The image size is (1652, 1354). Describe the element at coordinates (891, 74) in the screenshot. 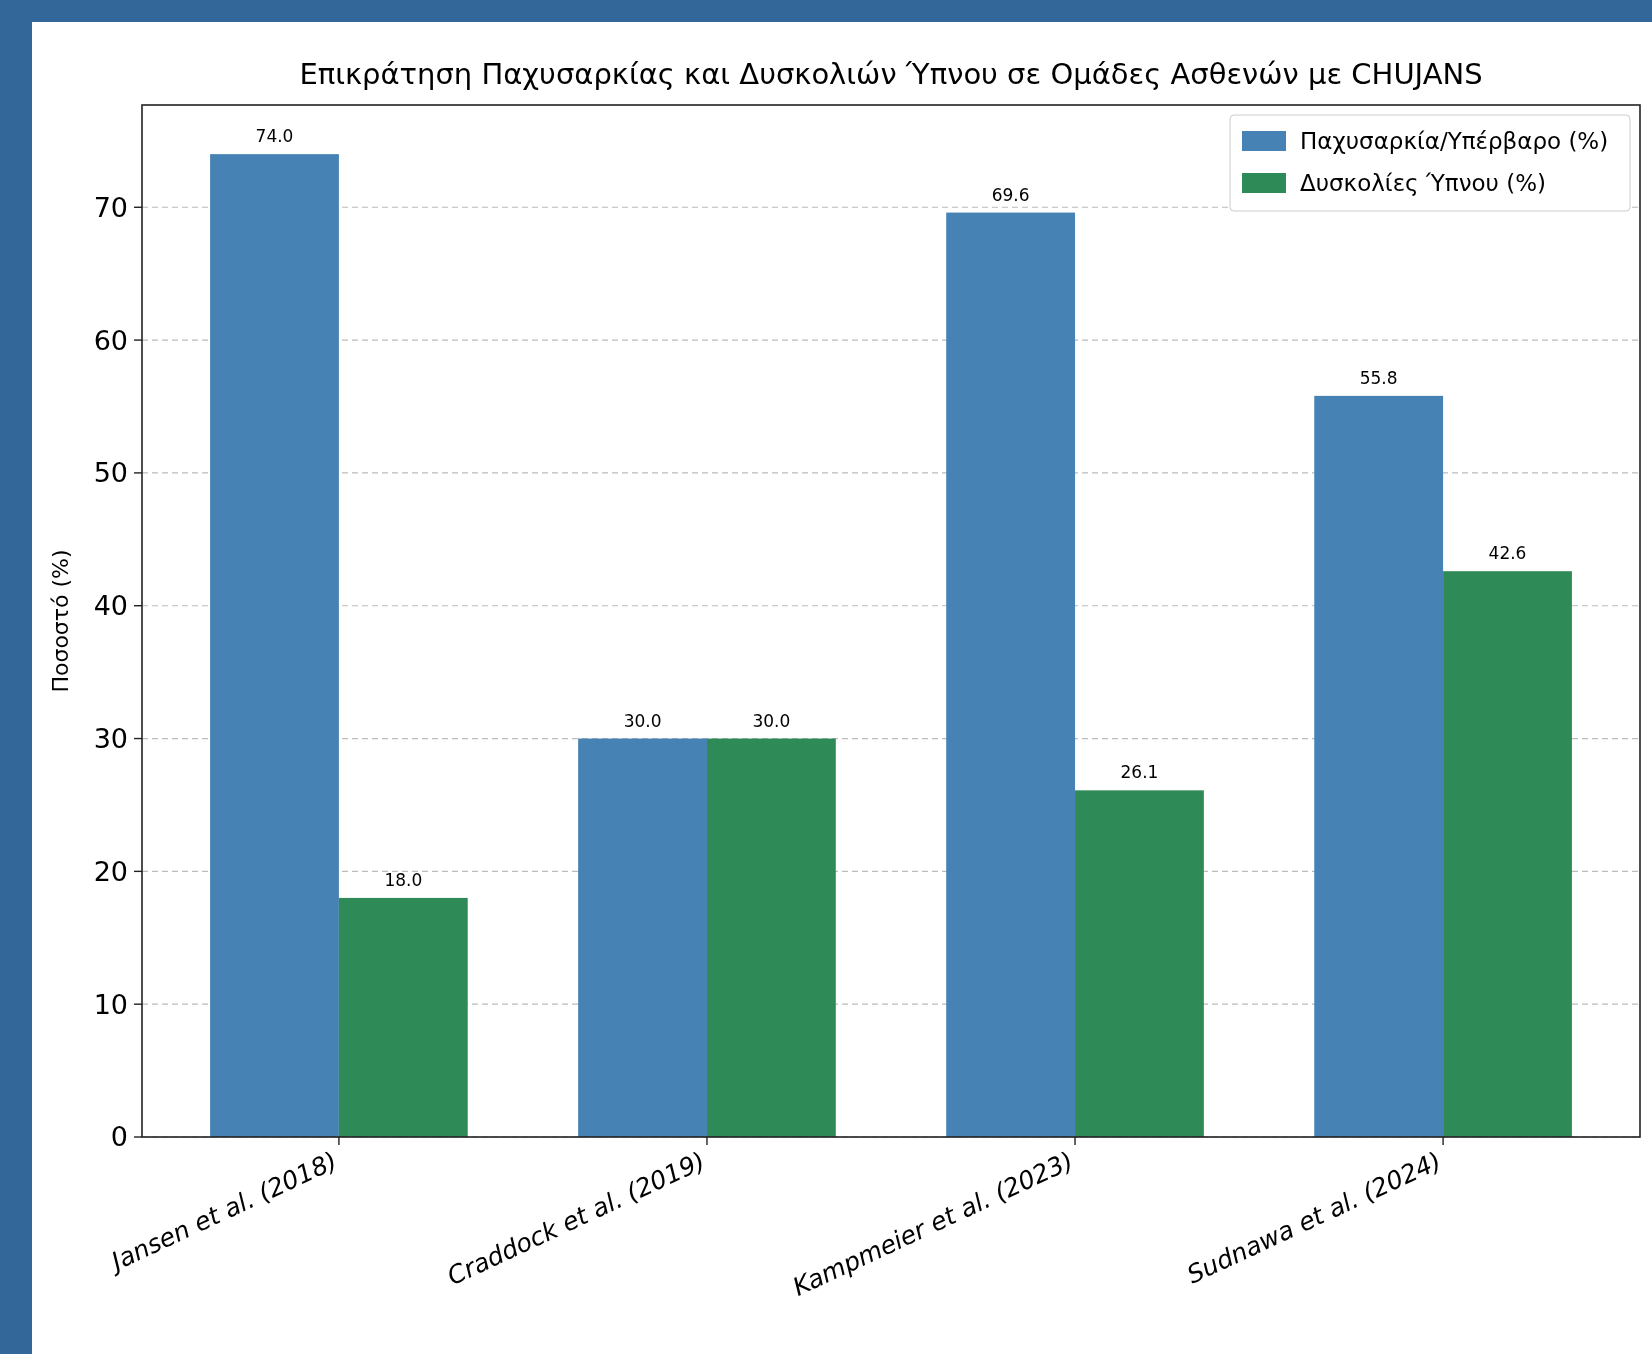

I see `chart-title: Επικράτηση Παχυσαρκίας και Δυσκολιών Ύπνου σε Ομάδες Ασθενών με CHUJANS` at that location.